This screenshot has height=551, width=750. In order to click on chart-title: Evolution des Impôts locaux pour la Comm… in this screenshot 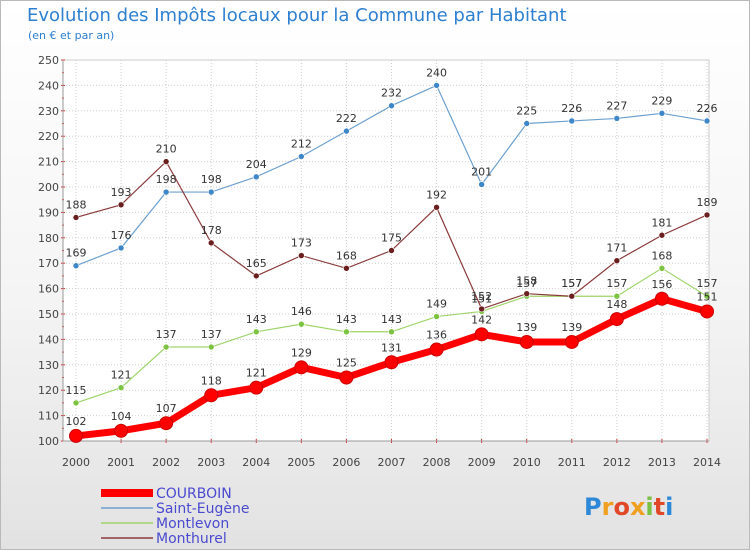, I will do `click(297, 15)`.